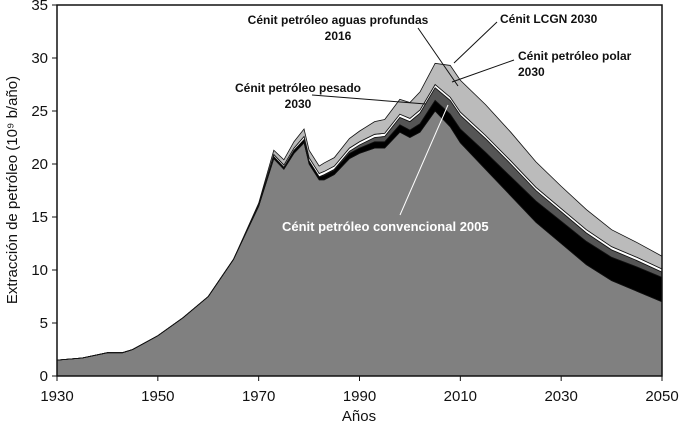 Image resolution: width=680 pixels, height=431 pixels. I want to click on y-ticks: 0 5 10 15 20 25 30 35, so click(44, 192).